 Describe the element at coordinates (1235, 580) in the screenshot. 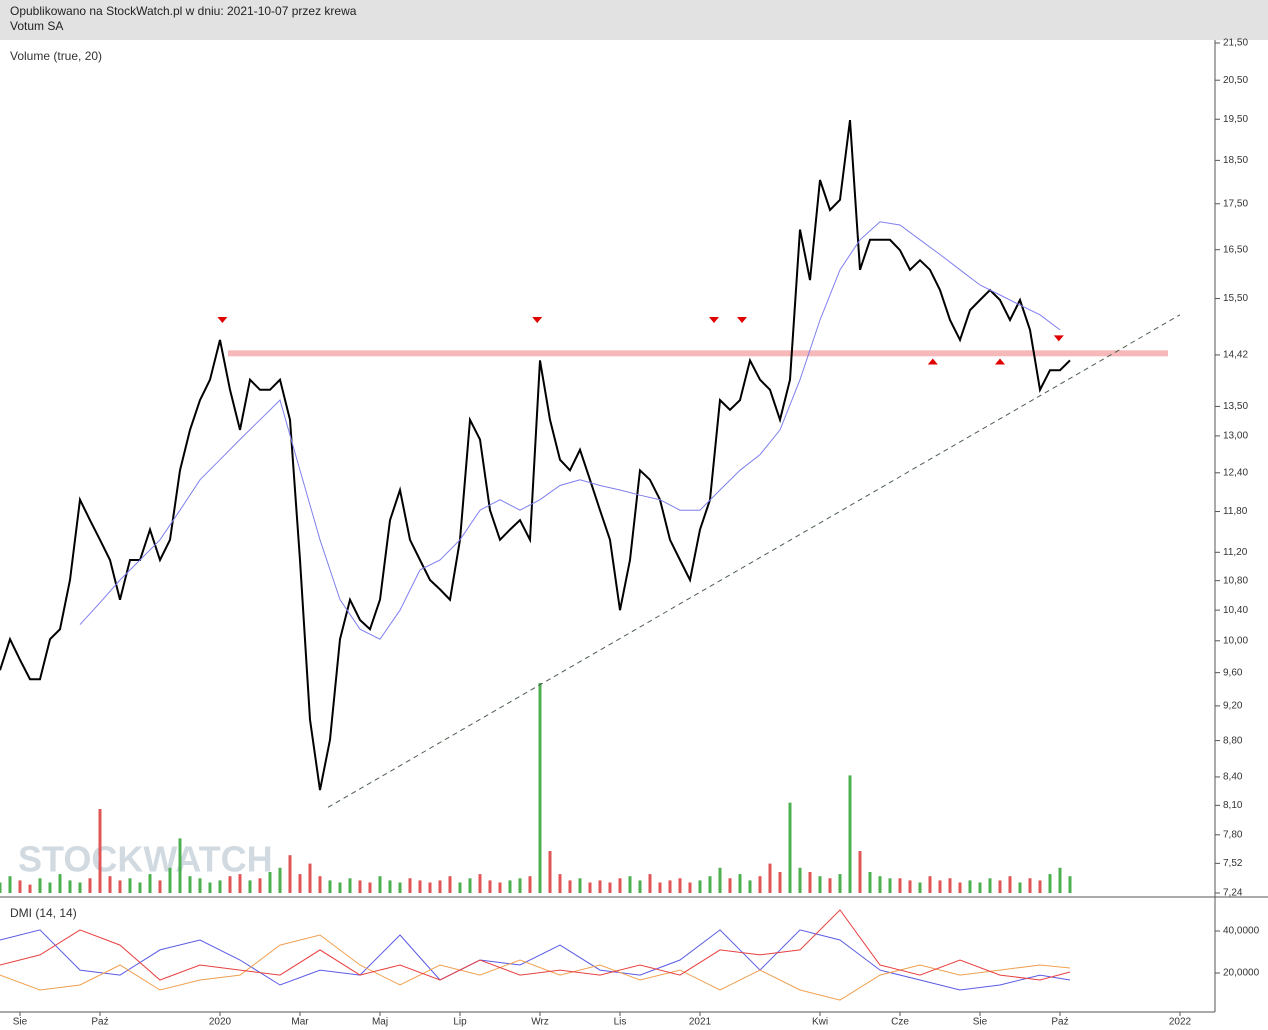

I see `y-tick-label: 10,80` at that location.